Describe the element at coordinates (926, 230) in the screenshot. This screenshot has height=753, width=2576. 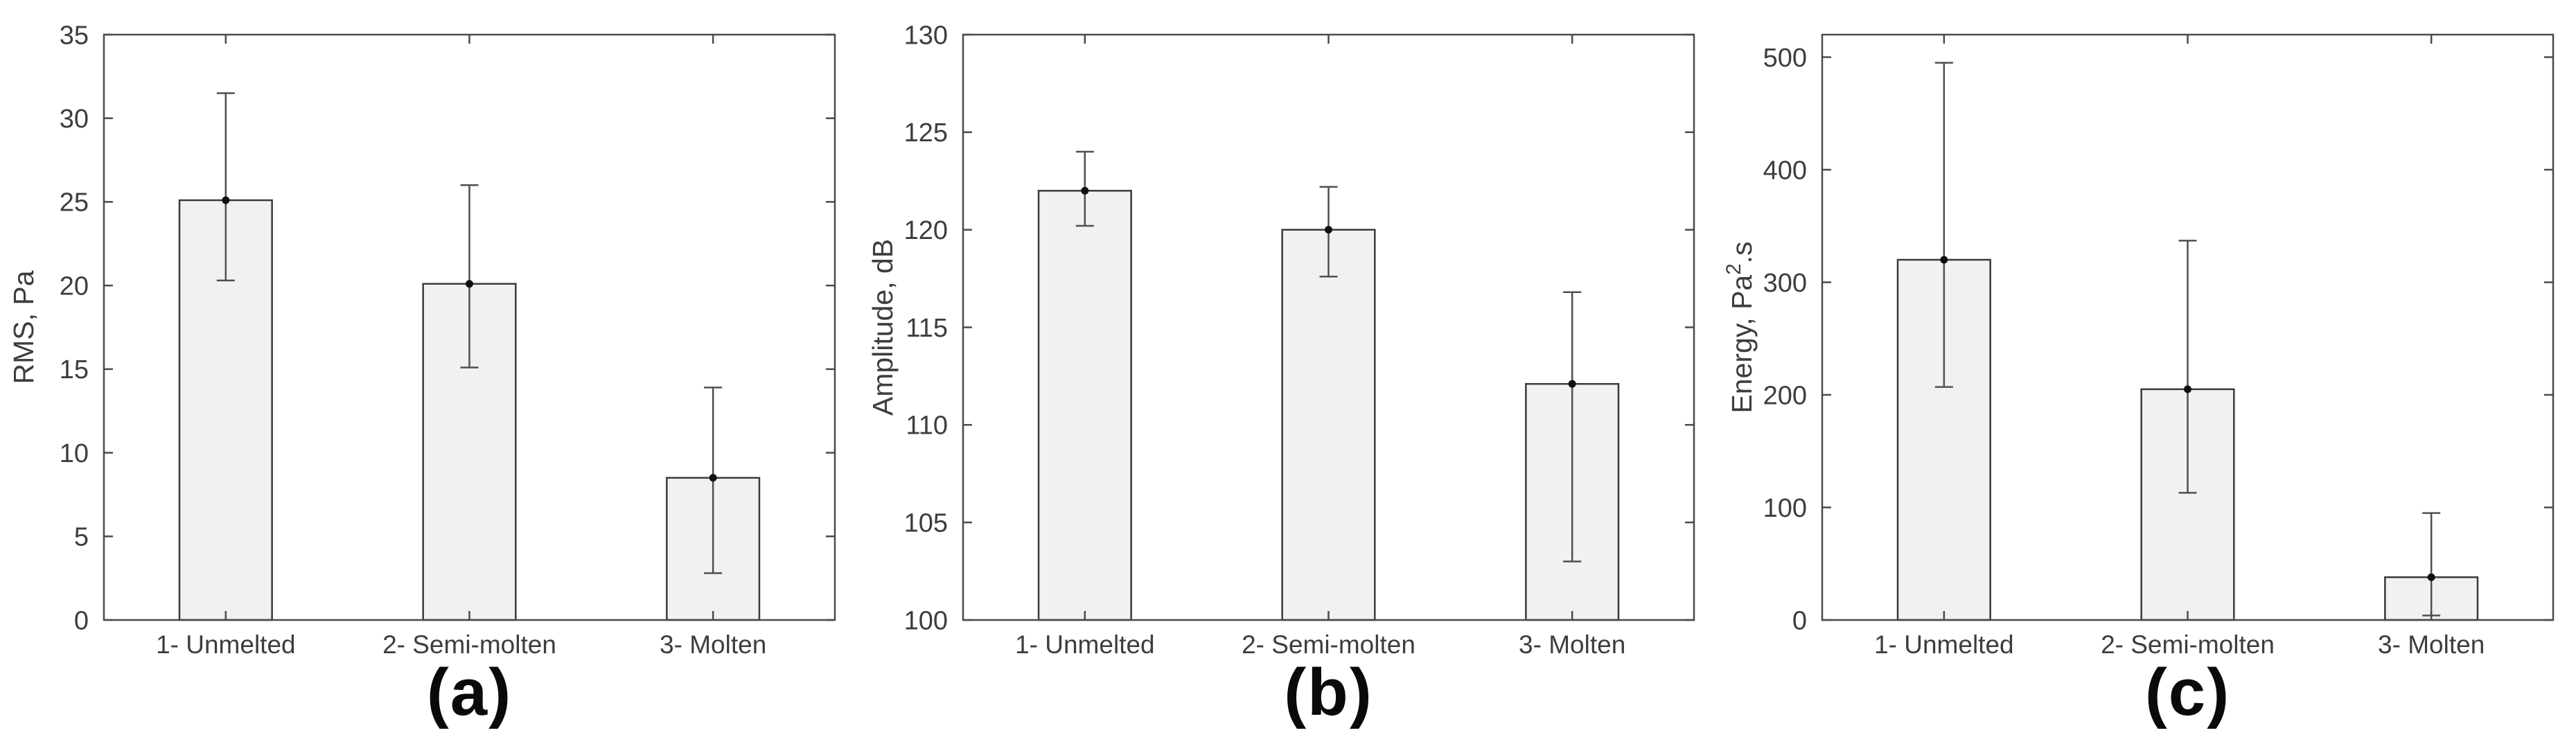
I see `y-tick-label: 120` at that location.